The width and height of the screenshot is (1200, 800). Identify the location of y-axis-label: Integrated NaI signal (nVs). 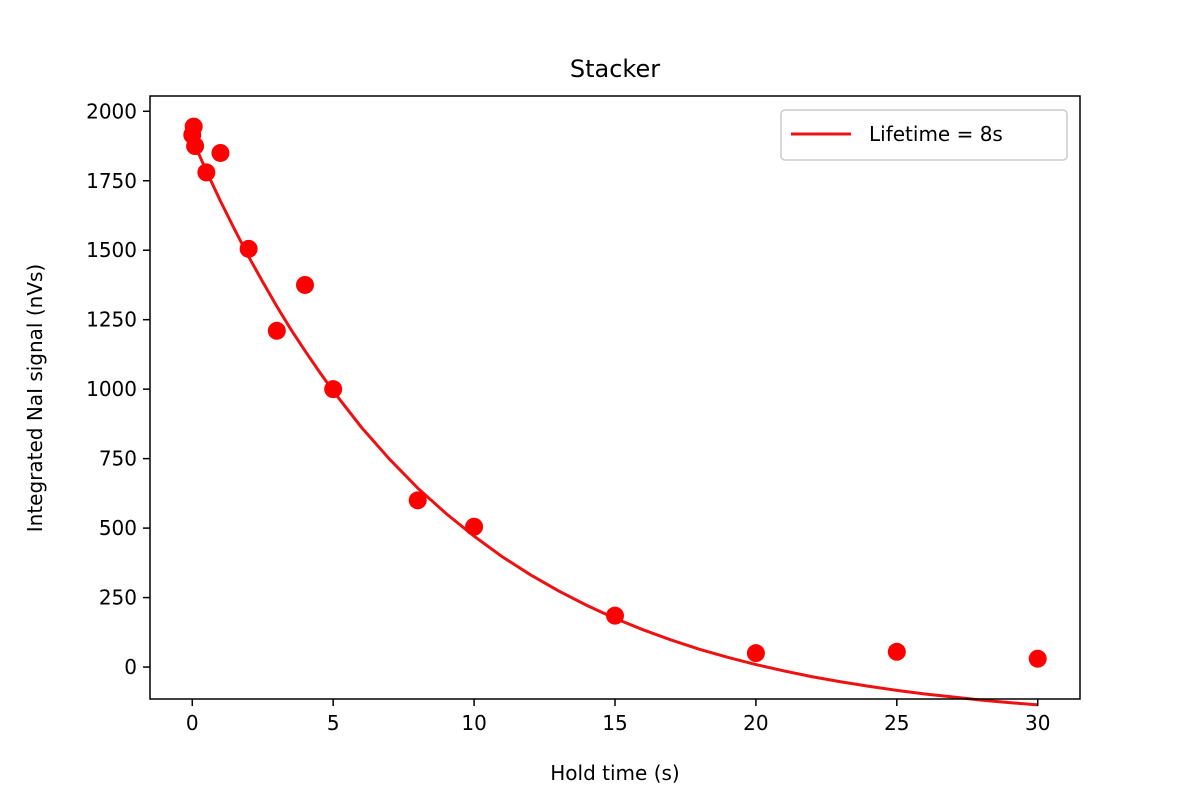
(35, 398).